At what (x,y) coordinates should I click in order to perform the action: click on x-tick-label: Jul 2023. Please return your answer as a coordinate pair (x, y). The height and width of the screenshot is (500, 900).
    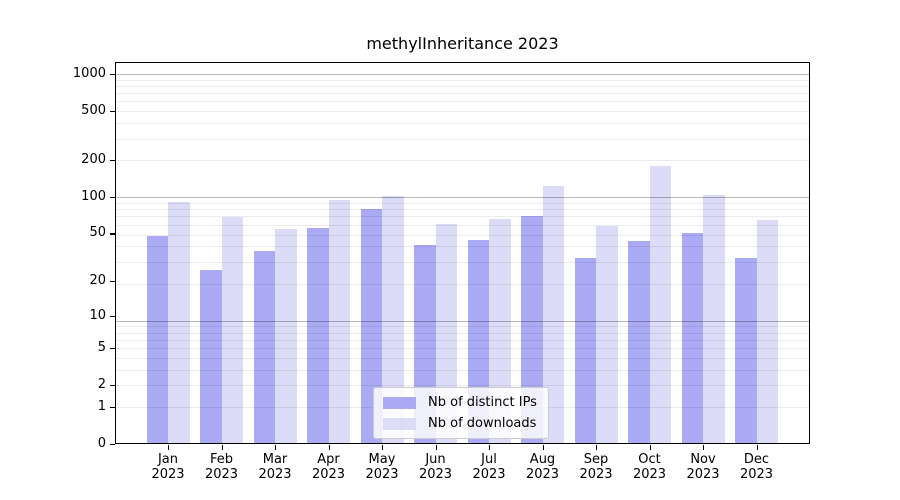
    Looking at the image, I should click on (489, 467).